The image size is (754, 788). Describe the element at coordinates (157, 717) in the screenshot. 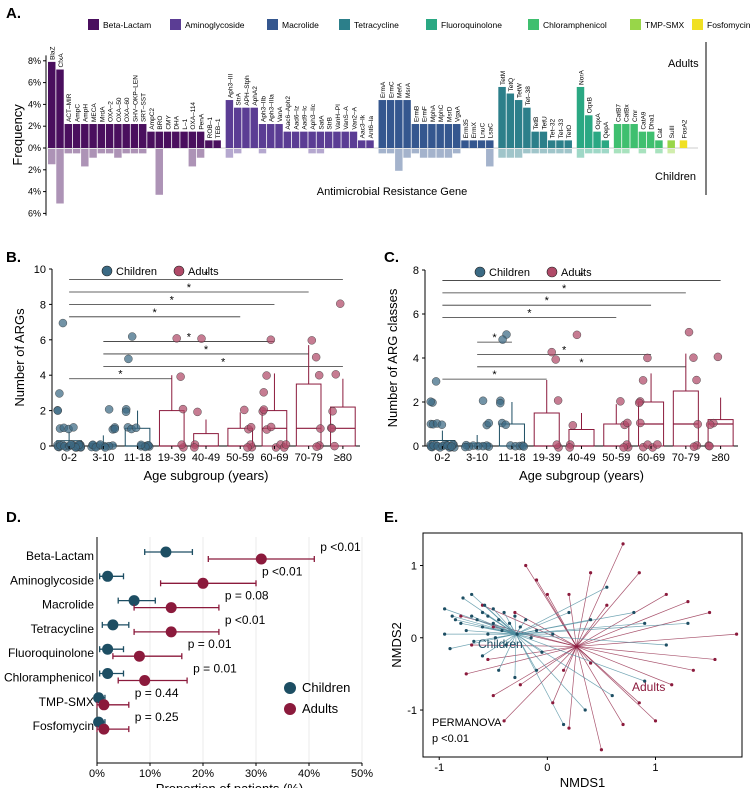

I see `p-value-label: p = 0.25` at that location.